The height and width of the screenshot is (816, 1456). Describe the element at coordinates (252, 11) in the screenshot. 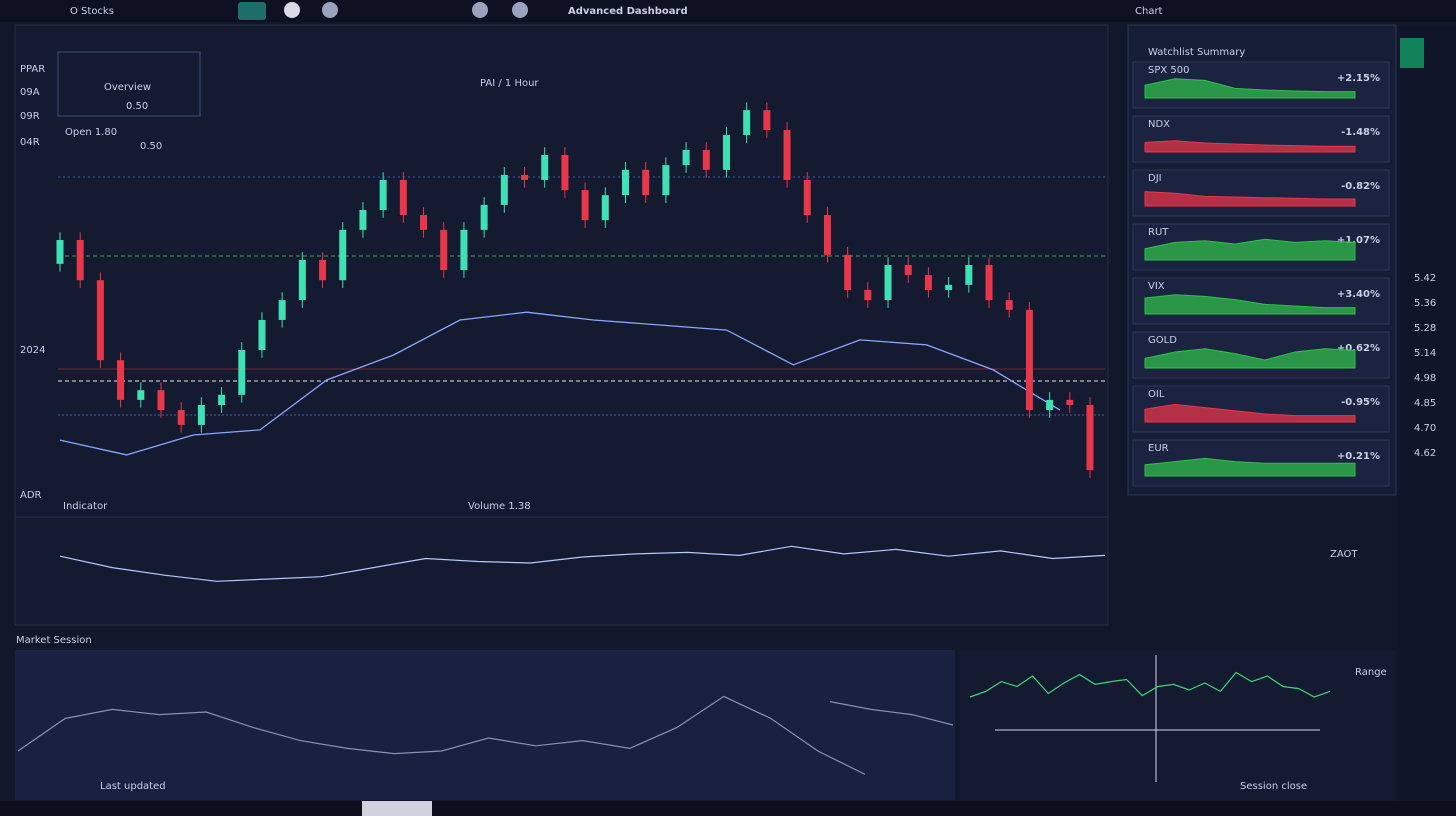

I see `tool-button` at that location.